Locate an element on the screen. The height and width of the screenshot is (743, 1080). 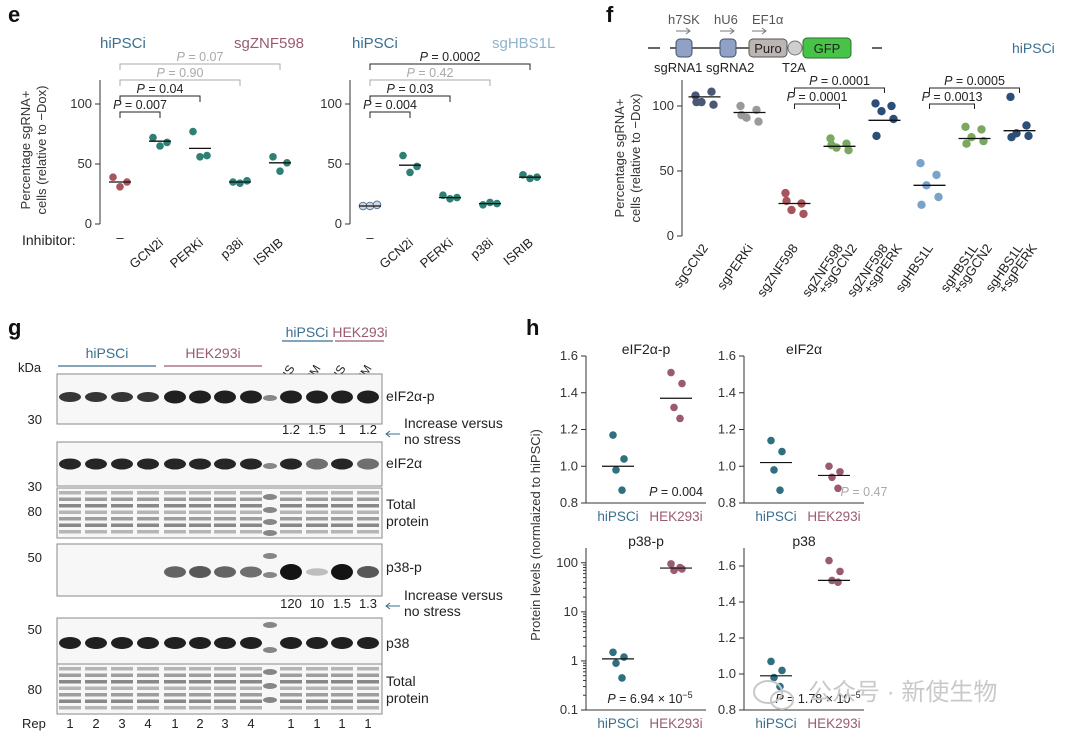
f-category-label: sgZNF598 is located at coordinates (777, 270).